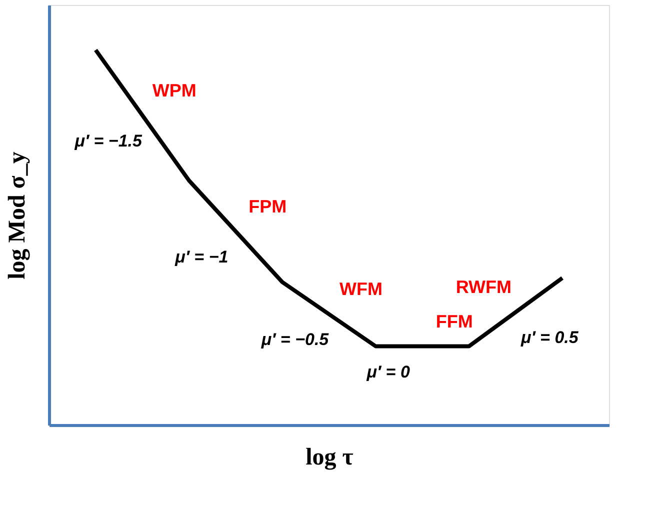 The width and height of the screenshot is (656, 524). Describe the element at coordinates (361, 289) in the screenshot. I see `annotation: WFM` at that location.